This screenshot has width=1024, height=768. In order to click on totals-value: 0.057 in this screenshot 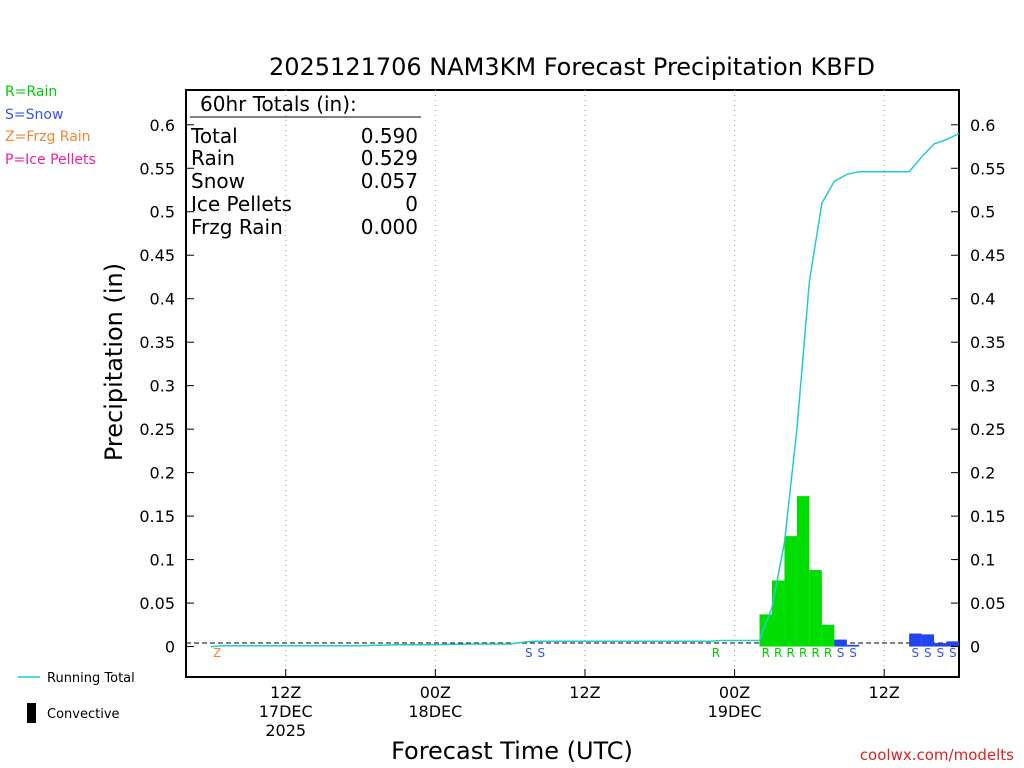, I will do `click(389, 181)`.